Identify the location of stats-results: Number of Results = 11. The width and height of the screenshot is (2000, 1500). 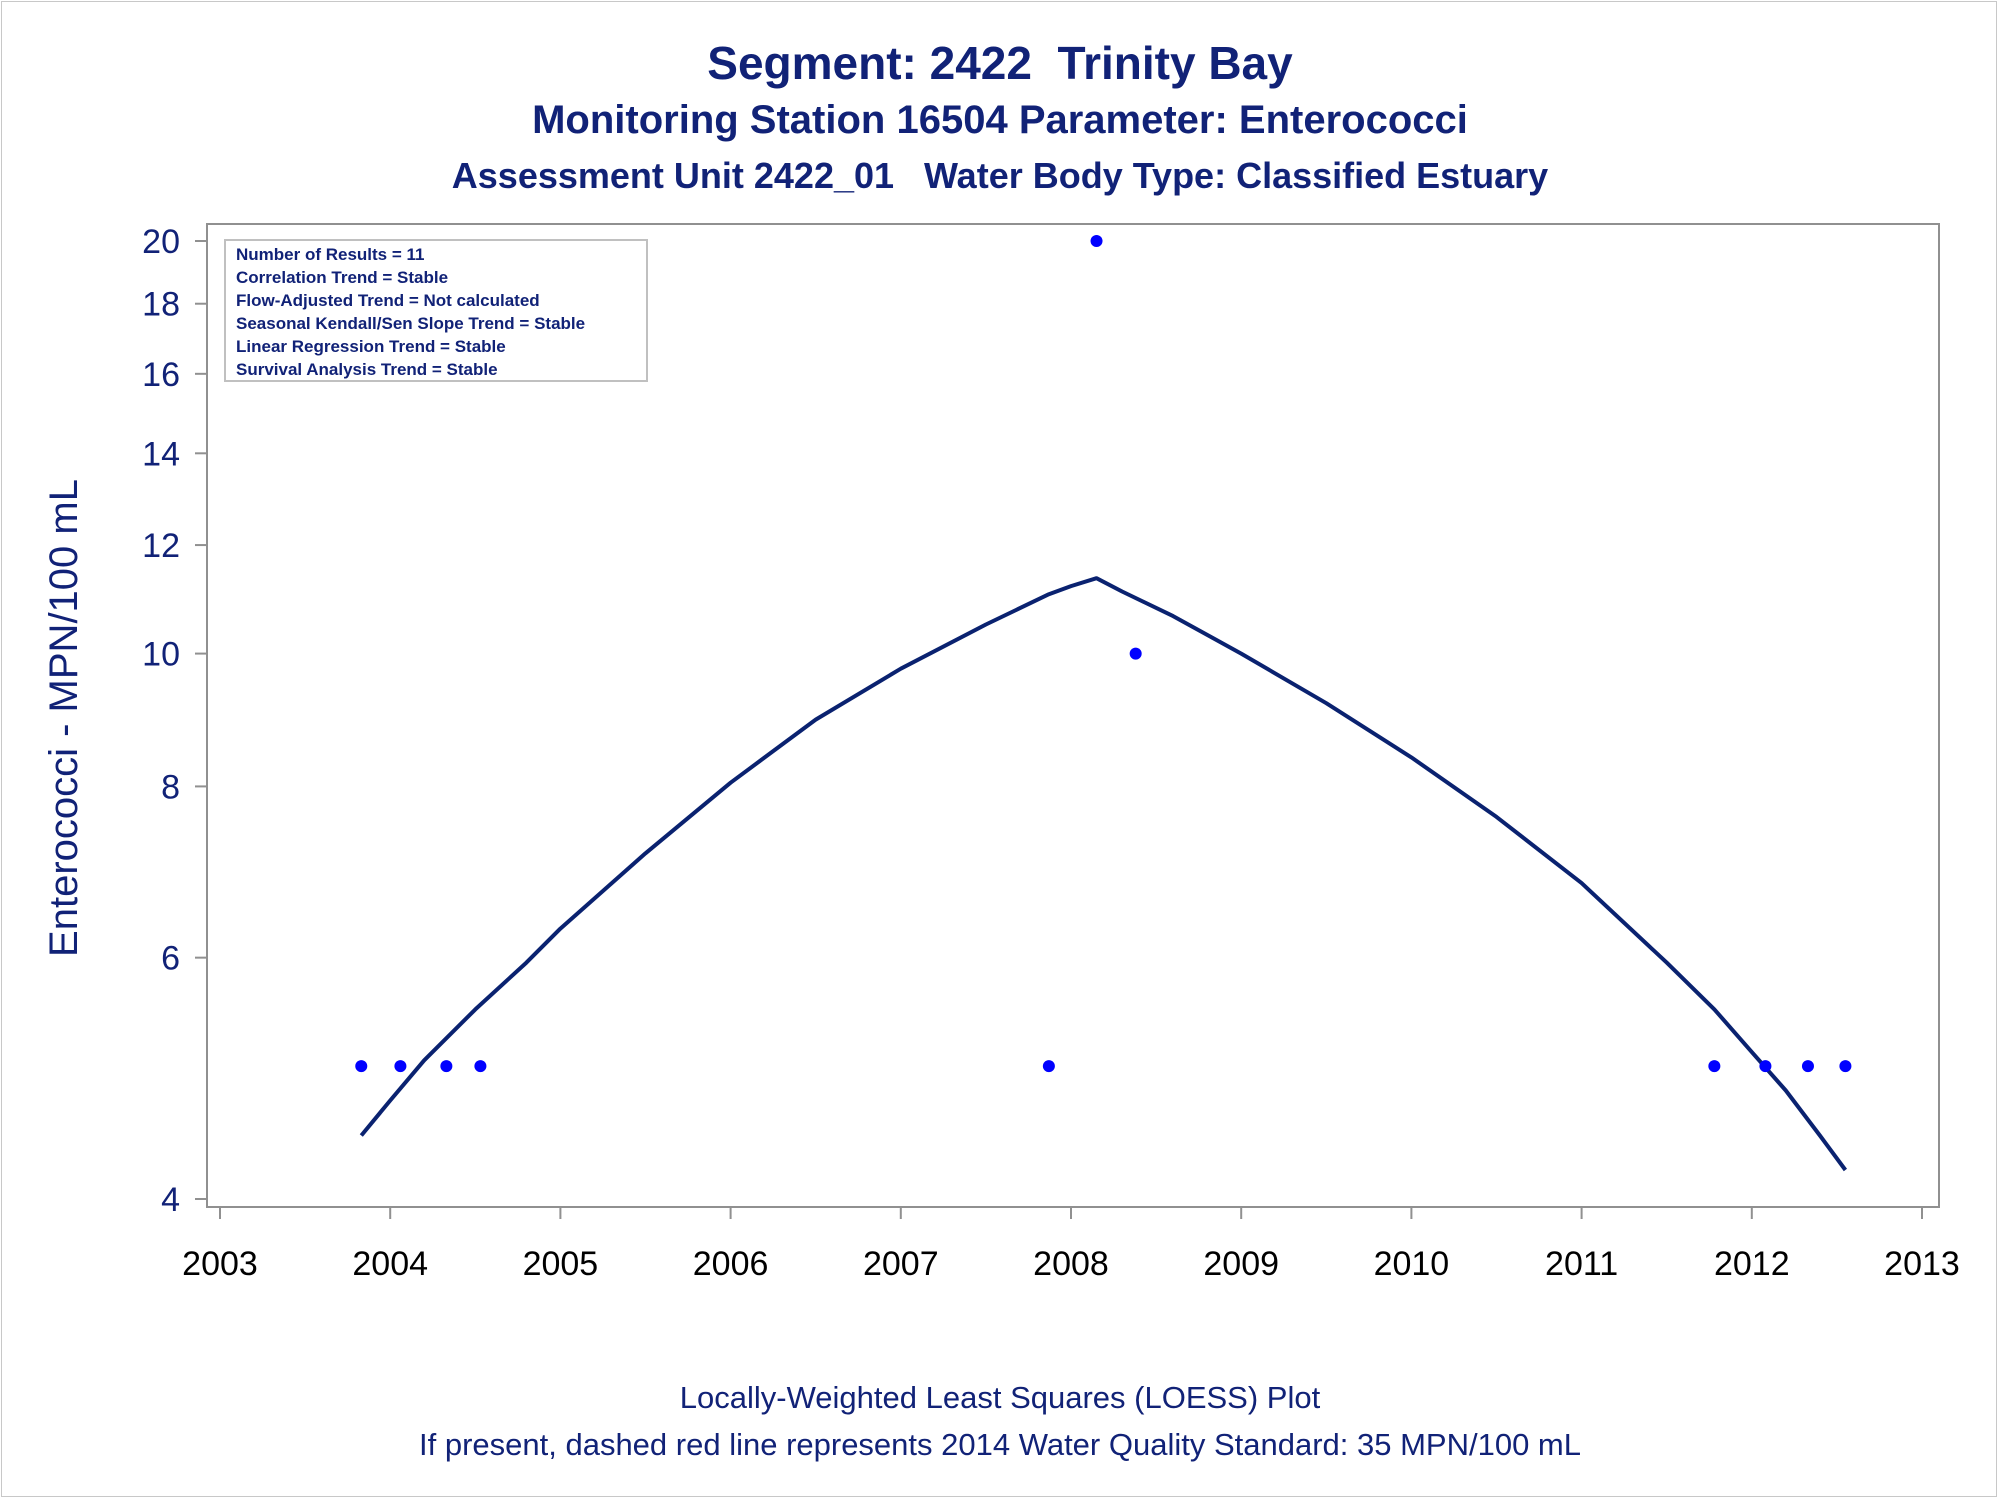
(330, 254).